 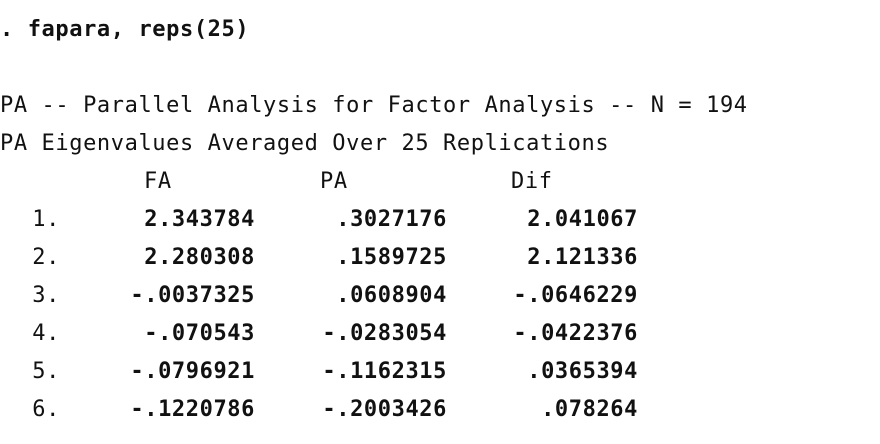 What do you see at coordinates (199, 257) in the screenshot?
I see `fa-value: 2.280308` at bounding box center [199, 257].